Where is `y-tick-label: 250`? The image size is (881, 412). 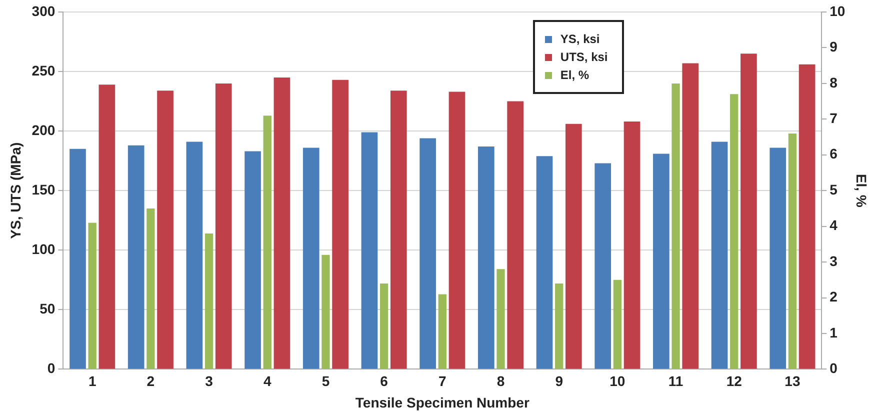 y-tick-label: 250 is located at coordinates (44, 70).